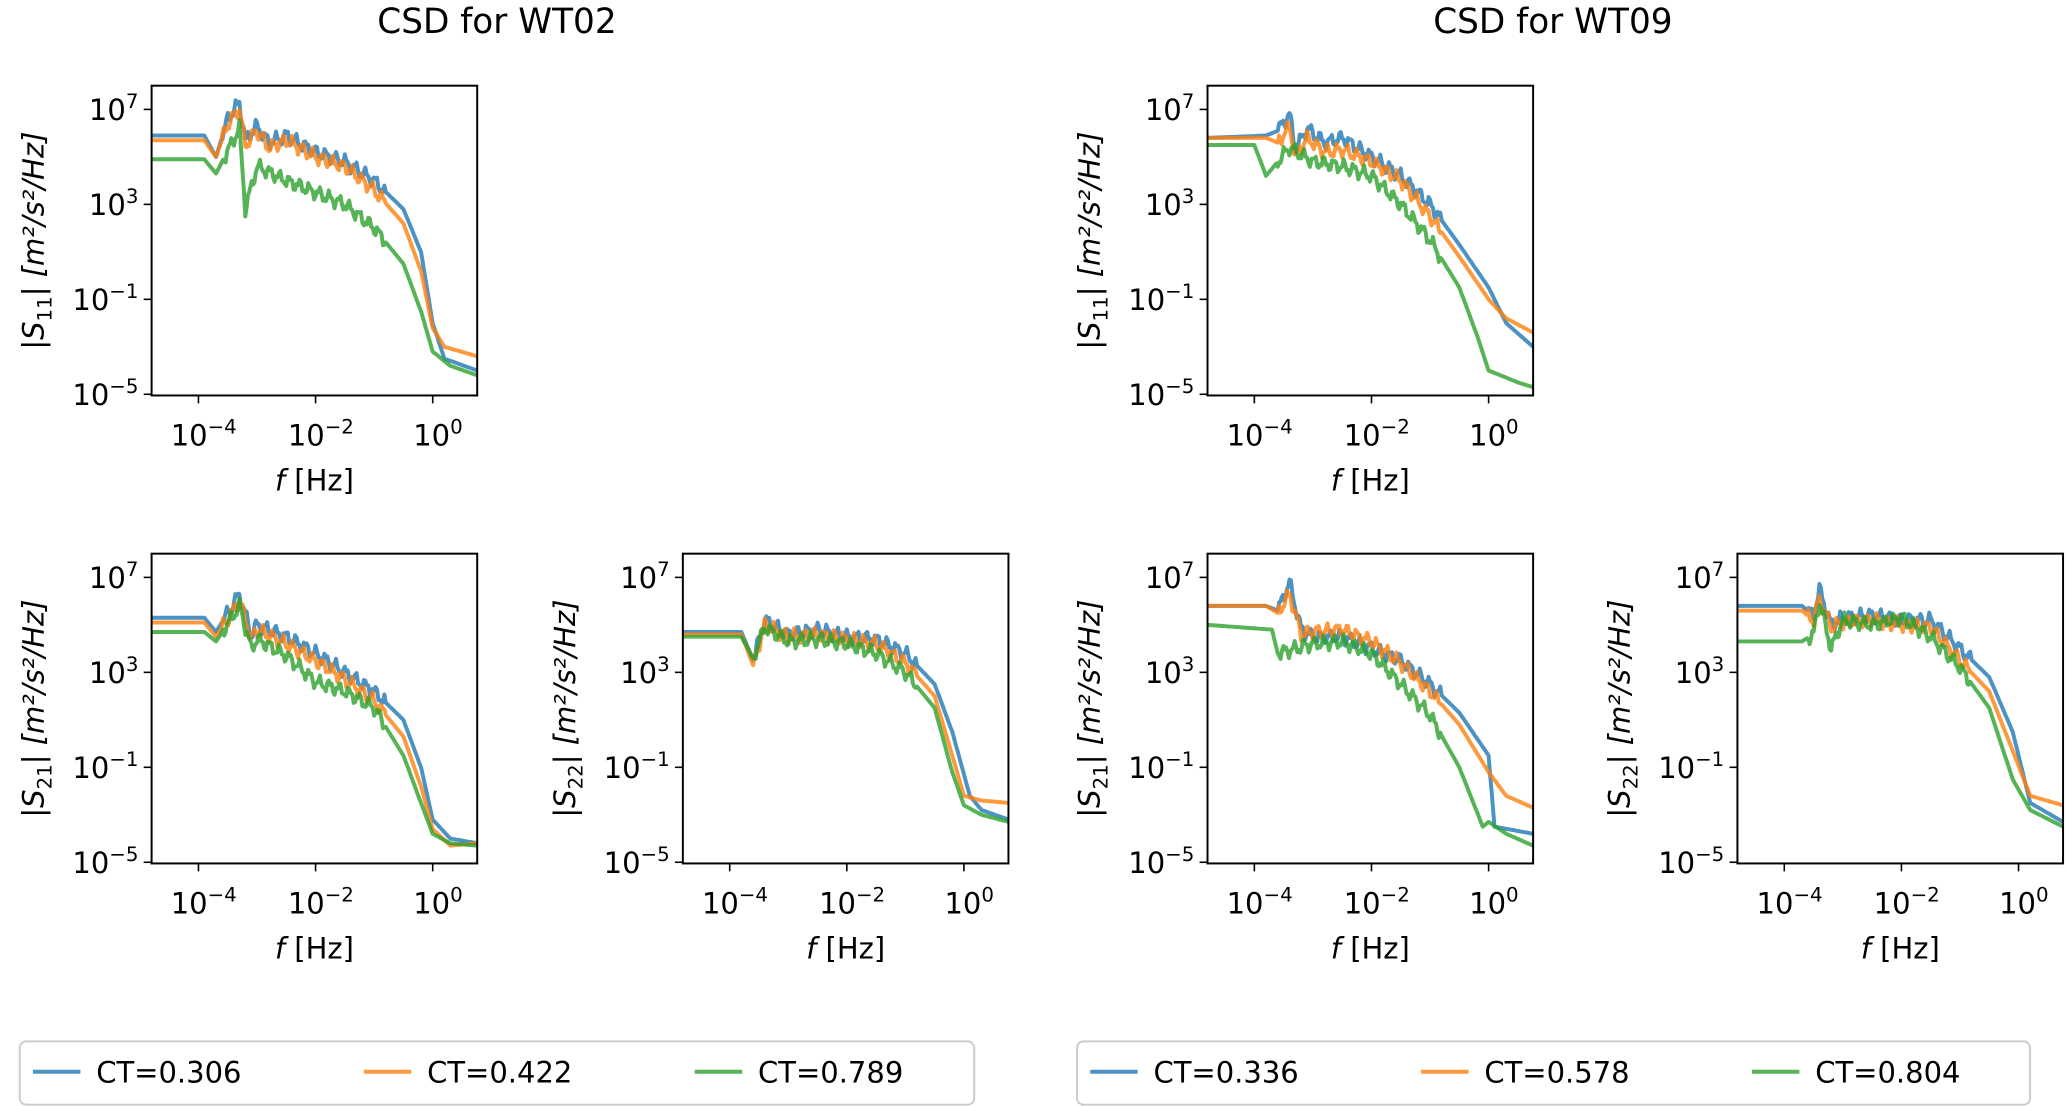 This screenshot has height=1106, width=2067. I want to click on tick-exponent: 7, so click(1188, 101).